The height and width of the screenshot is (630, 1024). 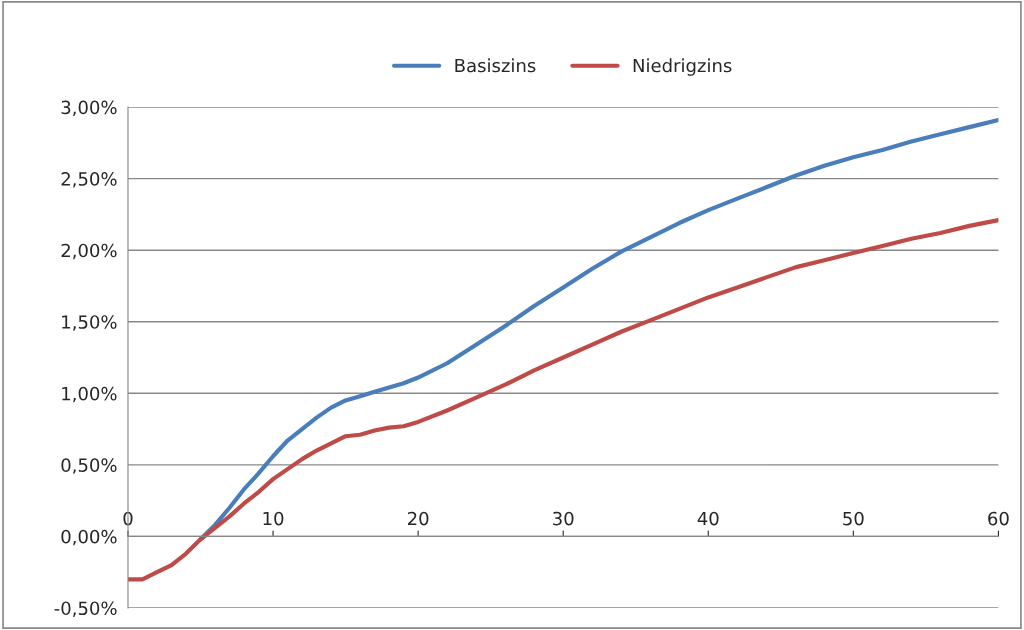 I want to click on x-tick-label: 20, so click(x=418, y=518).